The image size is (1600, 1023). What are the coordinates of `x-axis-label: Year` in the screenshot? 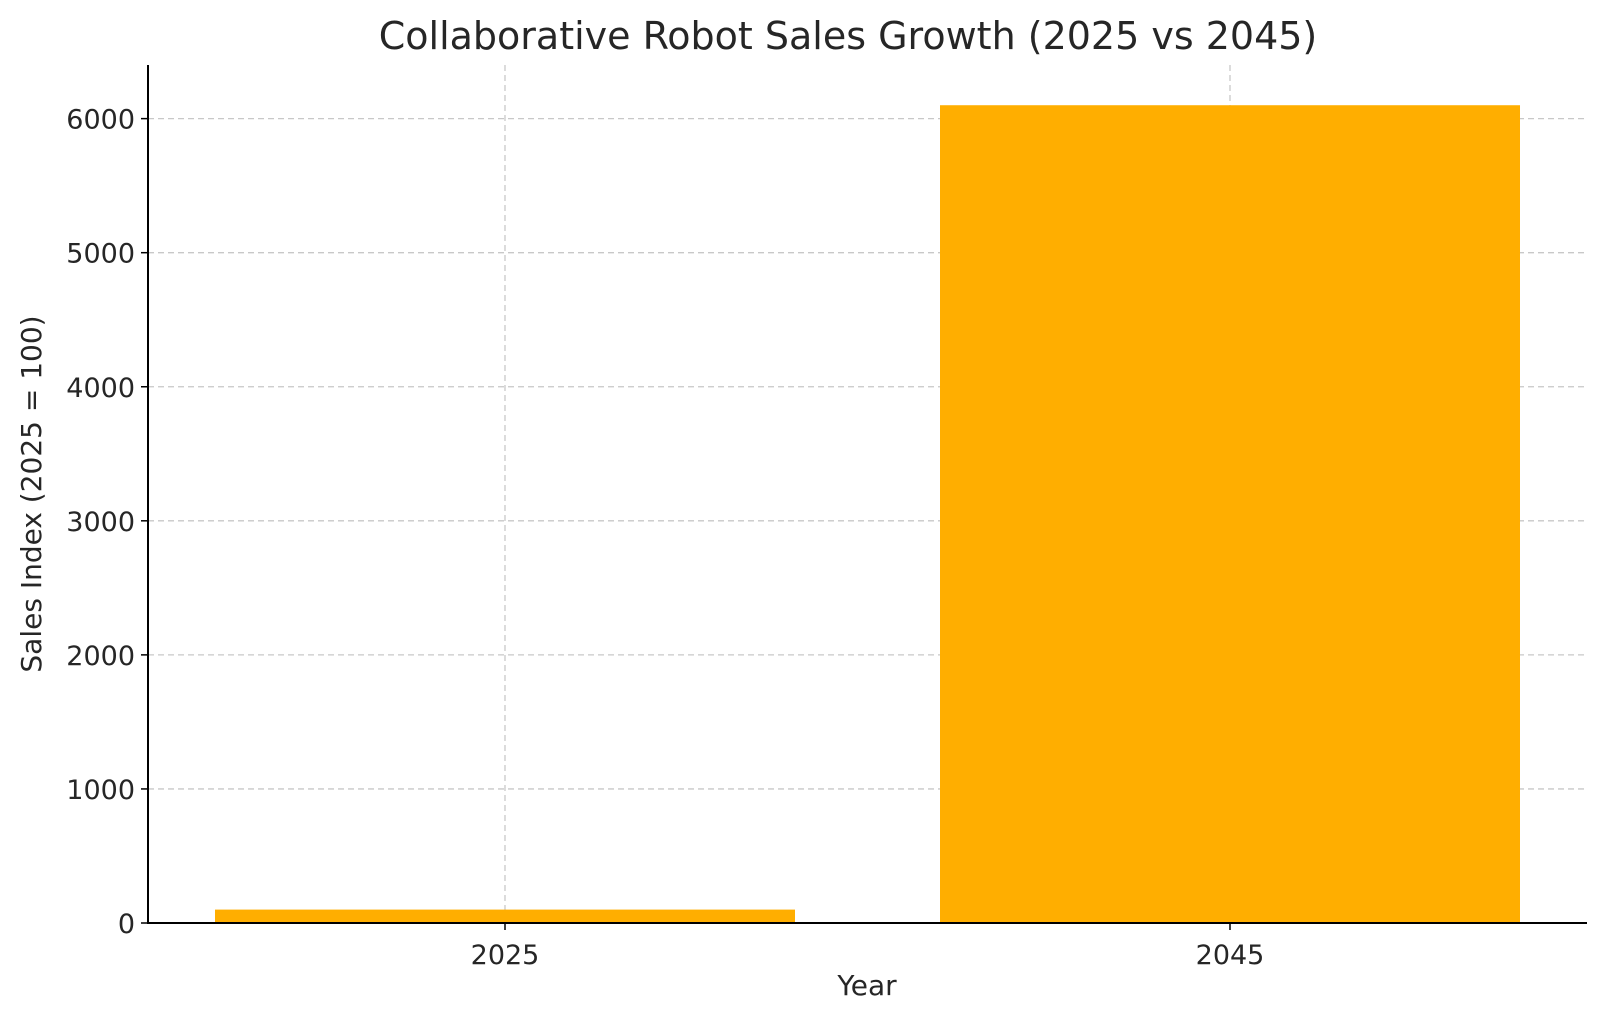 It's located at (866, 985).